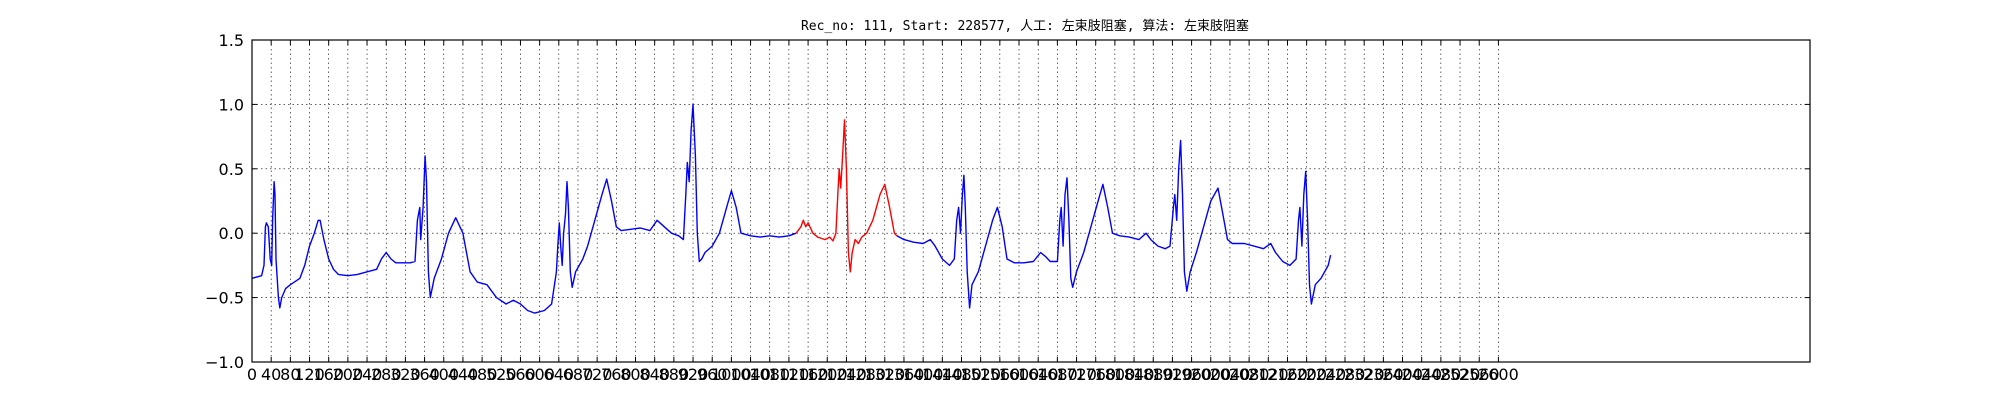 This screenshot has height=400, width=2000. What do you see at coordinates (309, 374) in the screenshot?
I see `x-tick-label: 120` at bounding box center [309, 374].